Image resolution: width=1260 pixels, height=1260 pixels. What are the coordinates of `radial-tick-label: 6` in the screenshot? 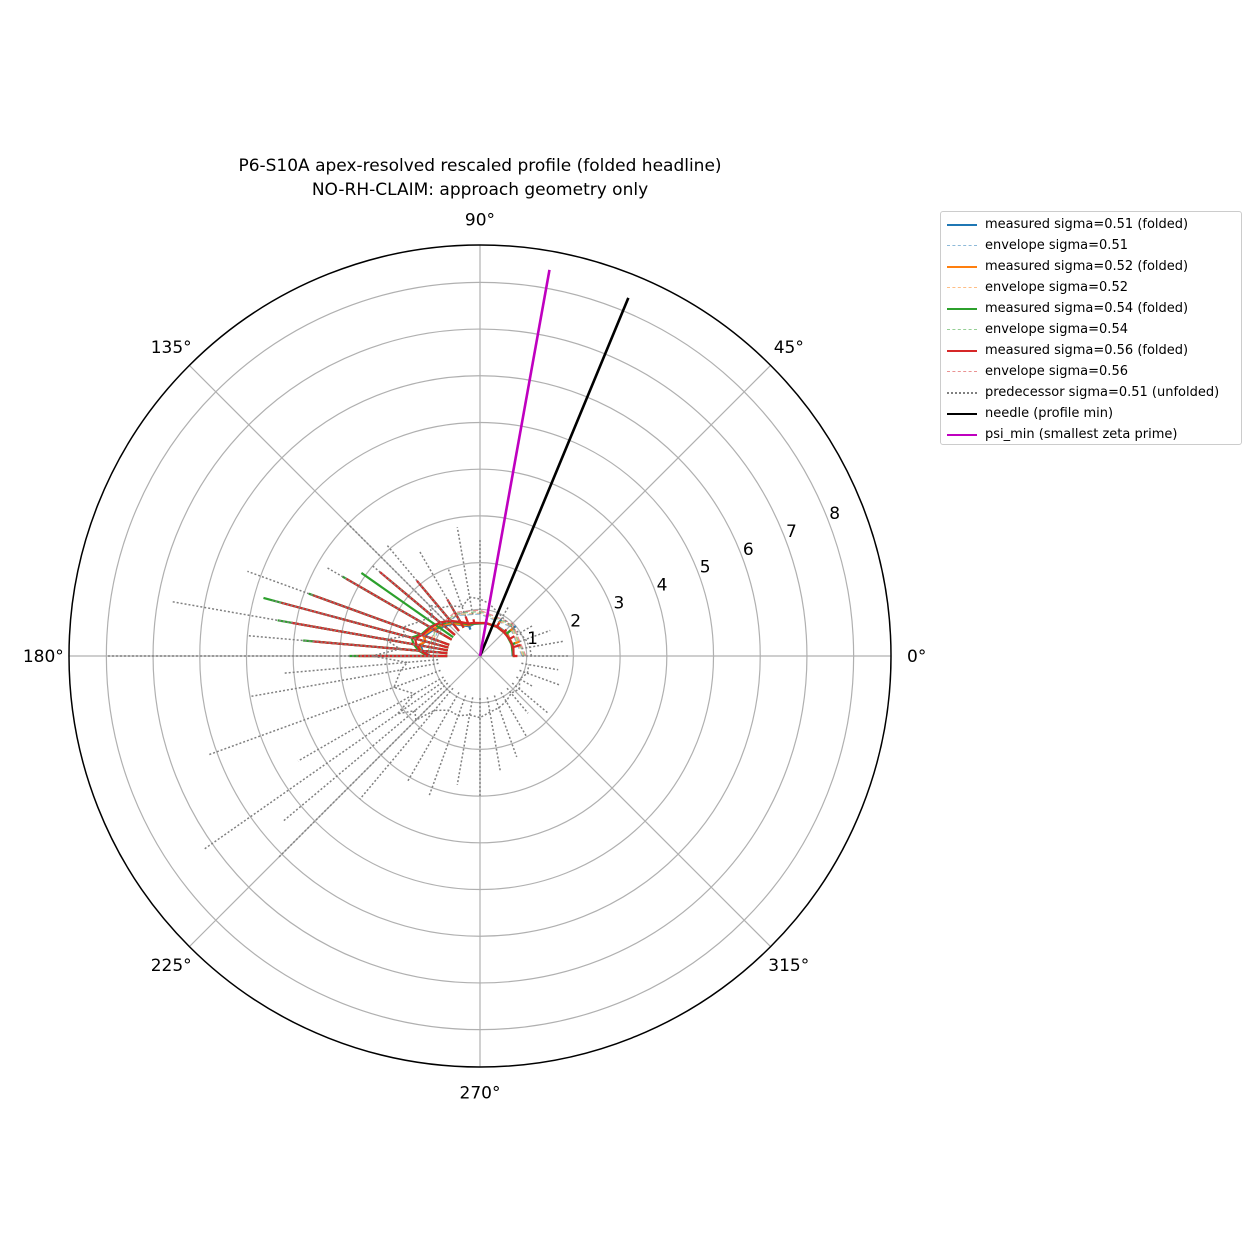 It's located at (748, 550).